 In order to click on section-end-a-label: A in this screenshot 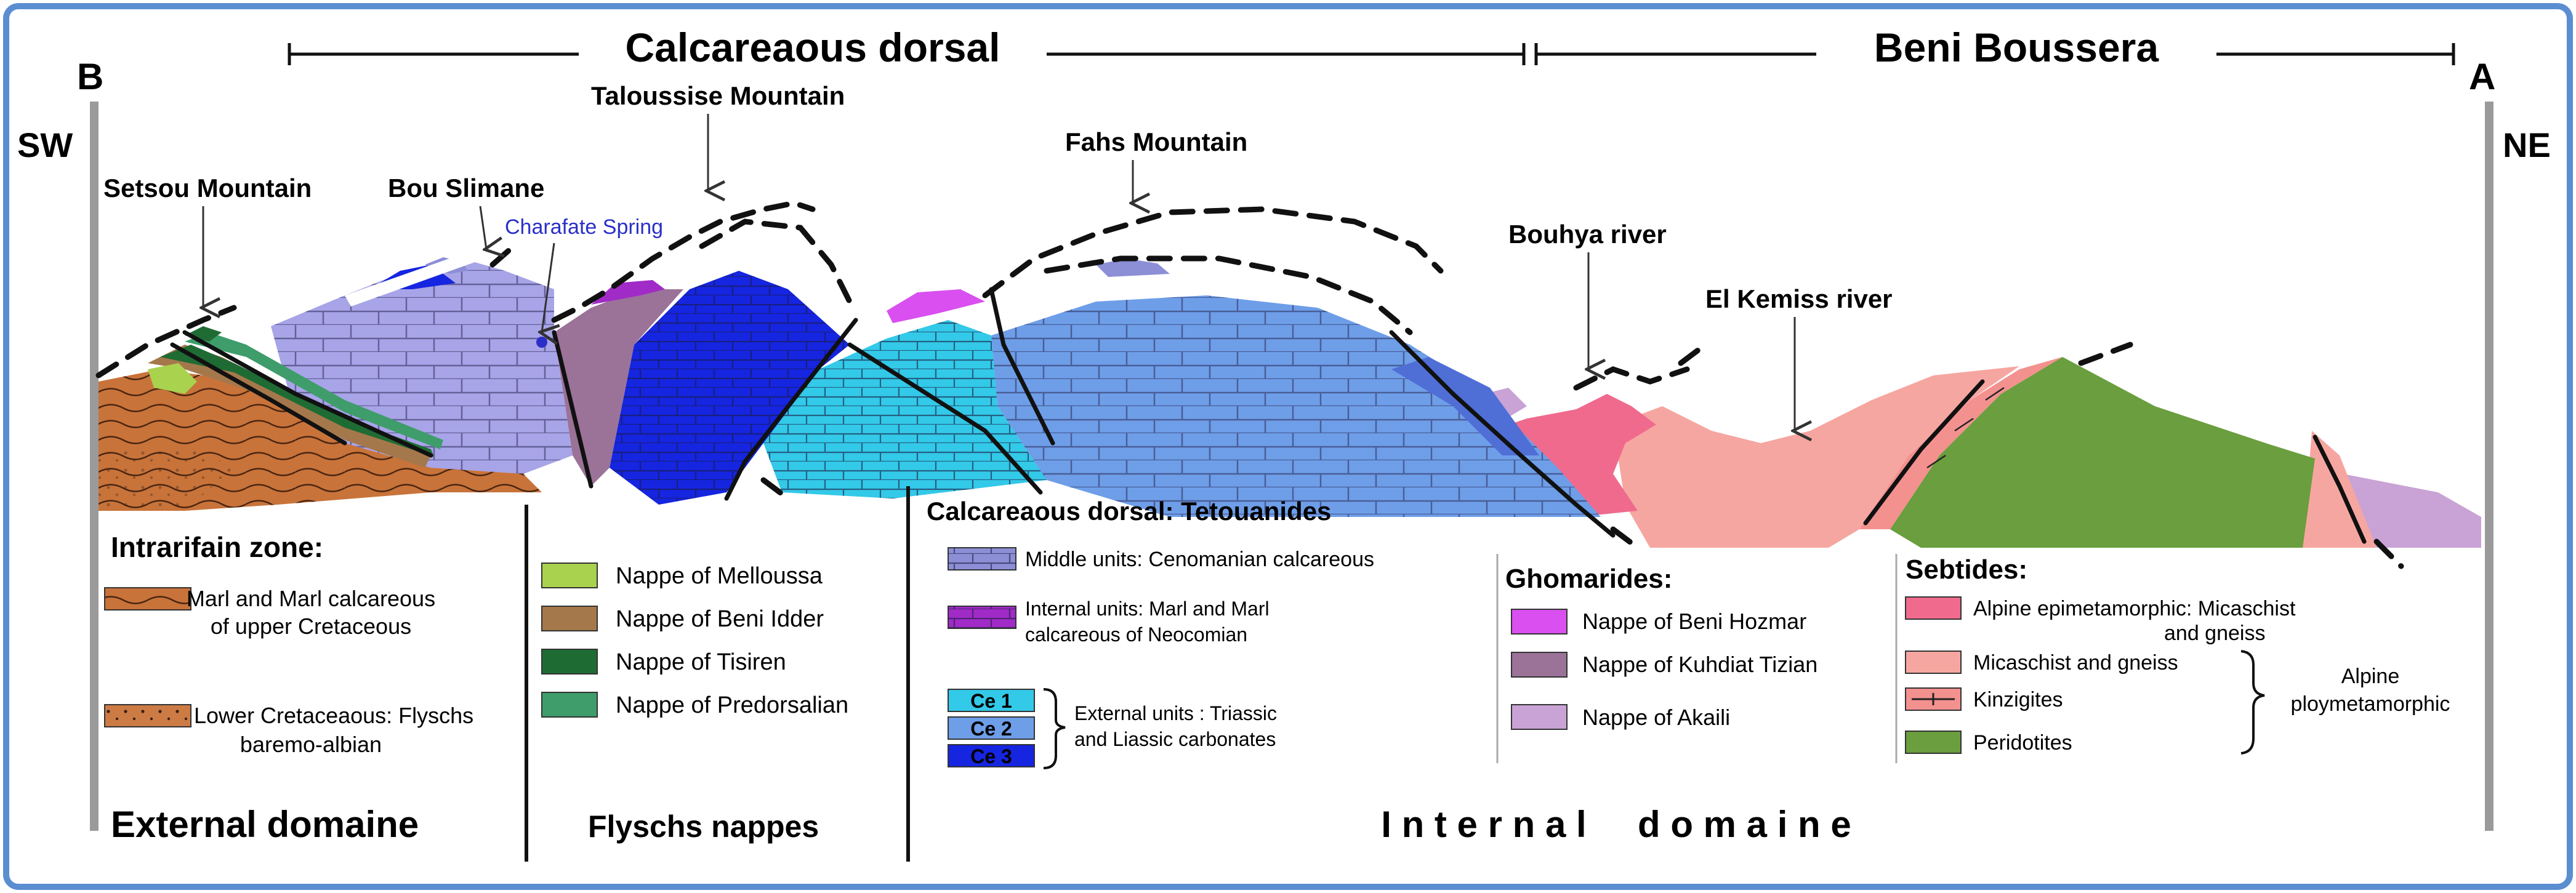, I will do `click(2482, 76)`.